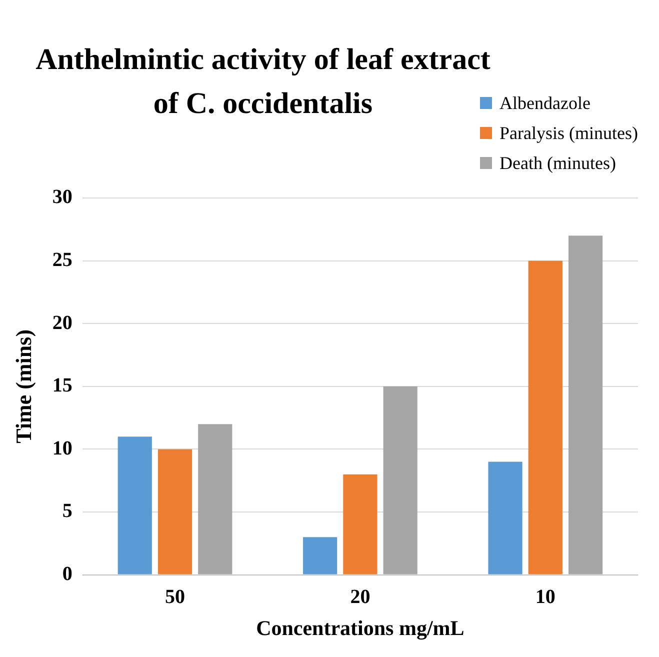 This screenshot has height=657, width=659. Describe the element at coordinates (62, 197) in the screenshot. I see `y-tick-label: 30` at that location.